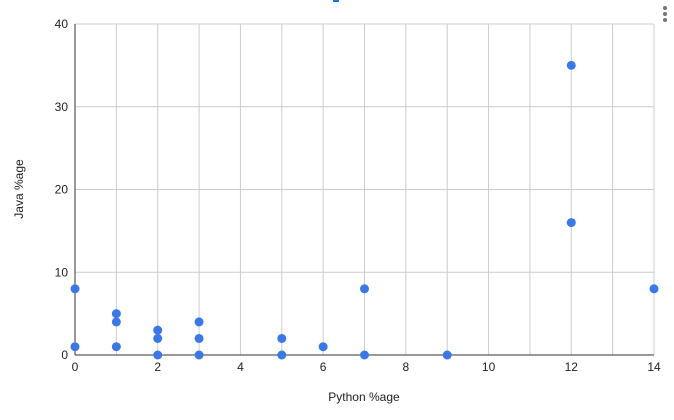 Image resolution: width=674 pixels, height=420 pixels. Describe the element at coordinates (323, 367) in the screenshot. I see `x-tick-label: 6` at that location.